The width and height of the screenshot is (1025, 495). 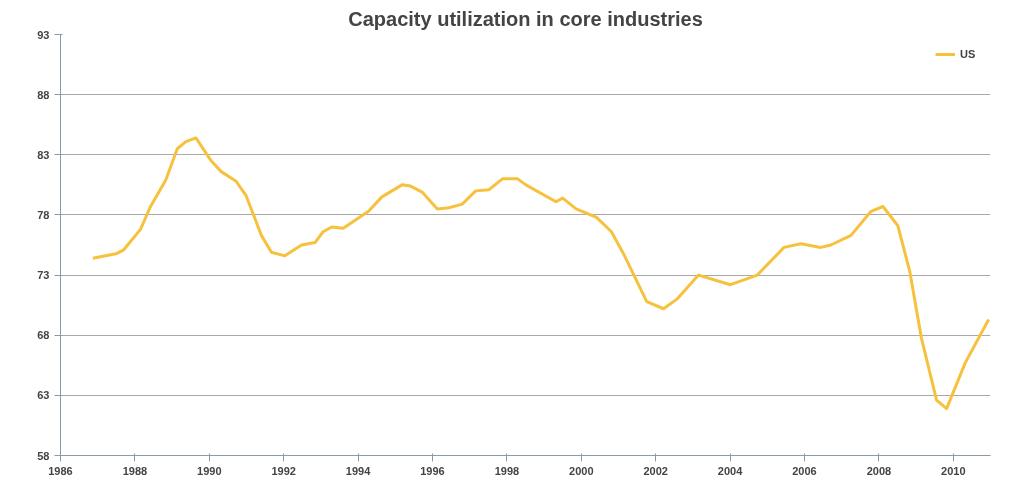 I want to click on x-tick-label: 1998, so click(x=507, y=470).